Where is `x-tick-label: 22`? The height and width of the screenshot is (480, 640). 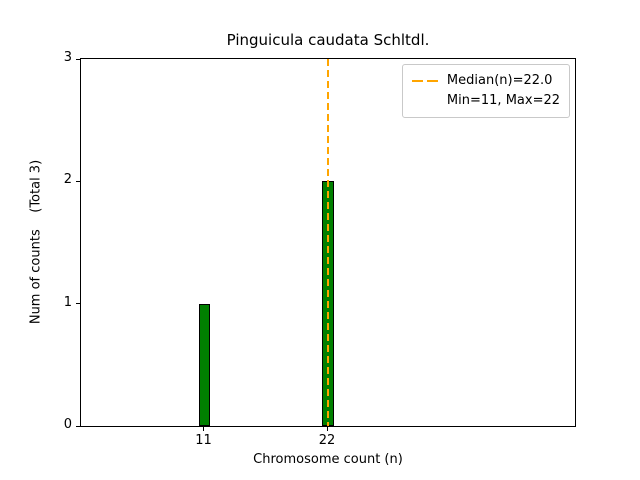
x-tick-label: 22 is located at coordinates (327, 440).